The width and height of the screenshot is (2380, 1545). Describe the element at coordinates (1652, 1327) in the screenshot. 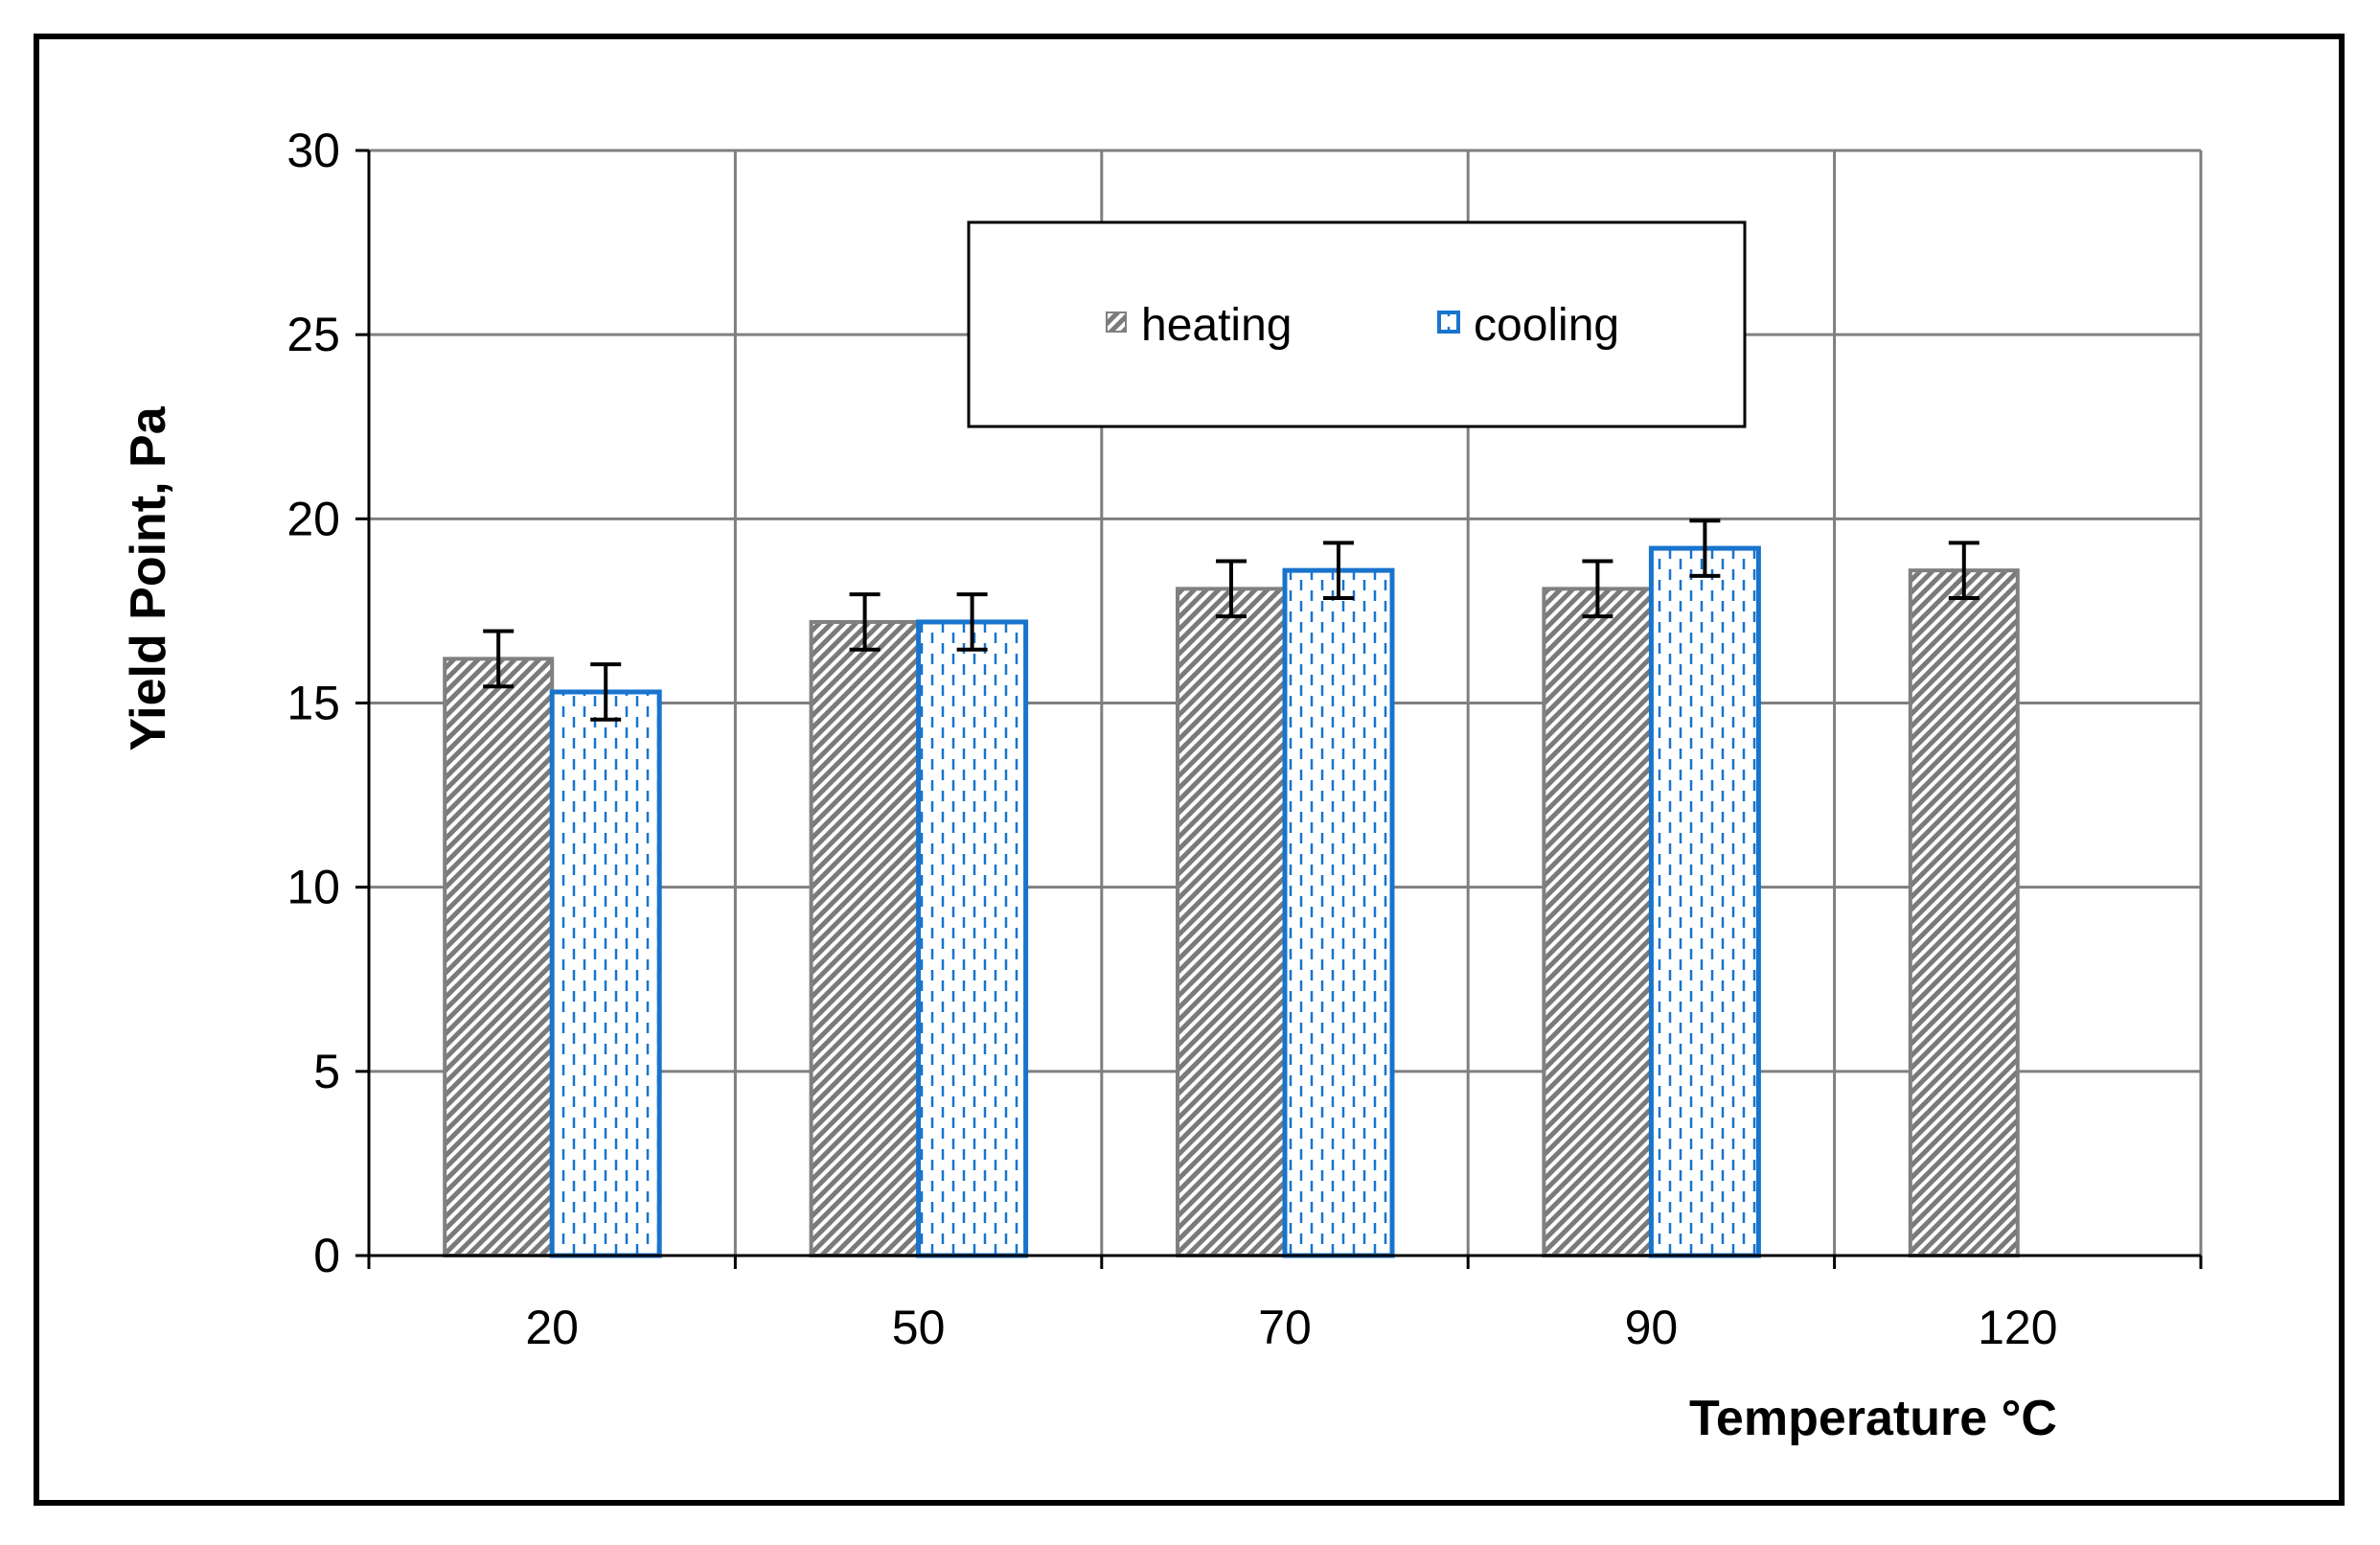

I see `x-tick-label-90: 90` at that location.